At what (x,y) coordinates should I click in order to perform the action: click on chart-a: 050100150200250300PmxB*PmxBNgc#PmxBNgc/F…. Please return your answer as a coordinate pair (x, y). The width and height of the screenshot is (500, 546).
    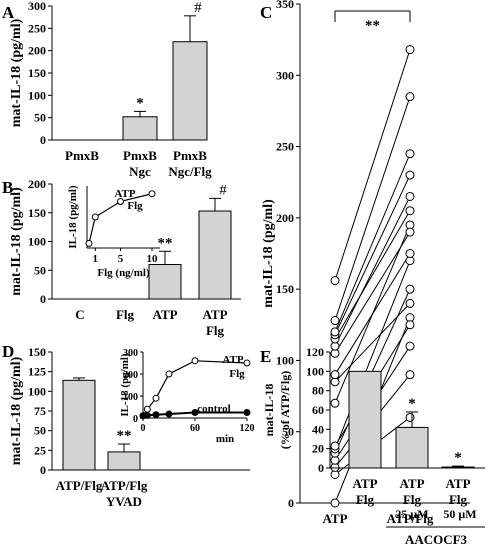
    Looking at the image, I should click on (110, 89).